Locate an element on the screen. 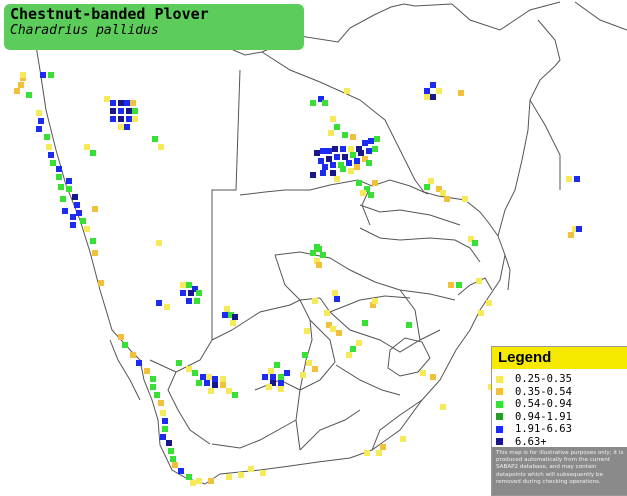 The image size is (627, 496). legend-item: 0.54-0.94 is located at coordinates (559, 404).